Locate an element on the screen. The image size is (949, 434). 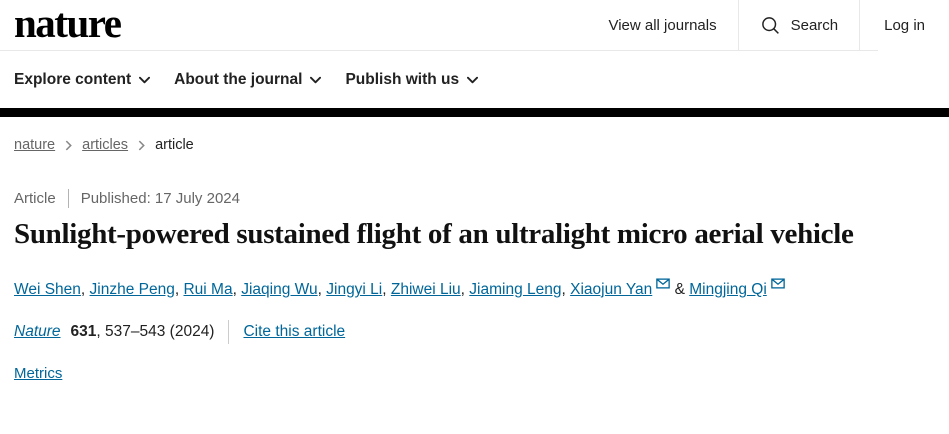
search-icon is located at coordinates (770, 25).